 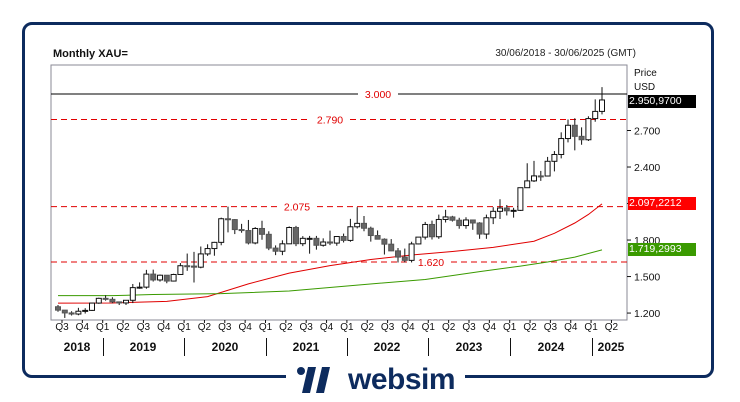 I want to click on svg-text: 2.790, so click(x=330, y=121).